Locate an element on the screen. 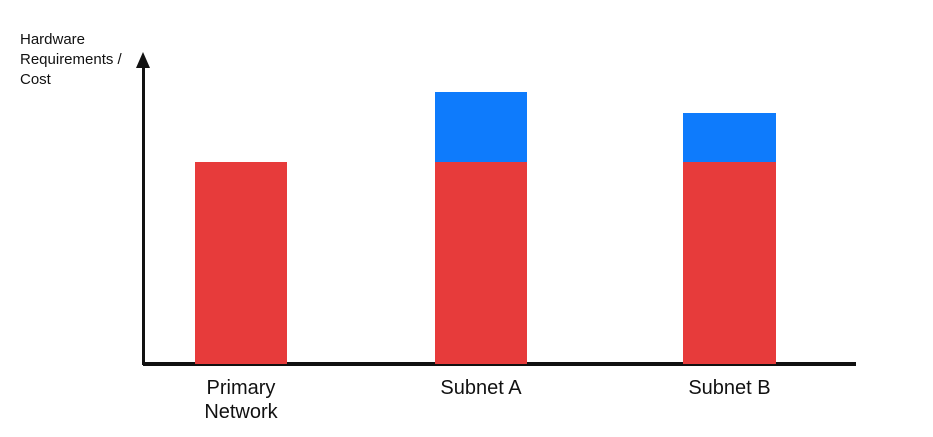 The height and width of the screenshot is (437, 933). bar-subnet-a is located at coordinates (481, 228).